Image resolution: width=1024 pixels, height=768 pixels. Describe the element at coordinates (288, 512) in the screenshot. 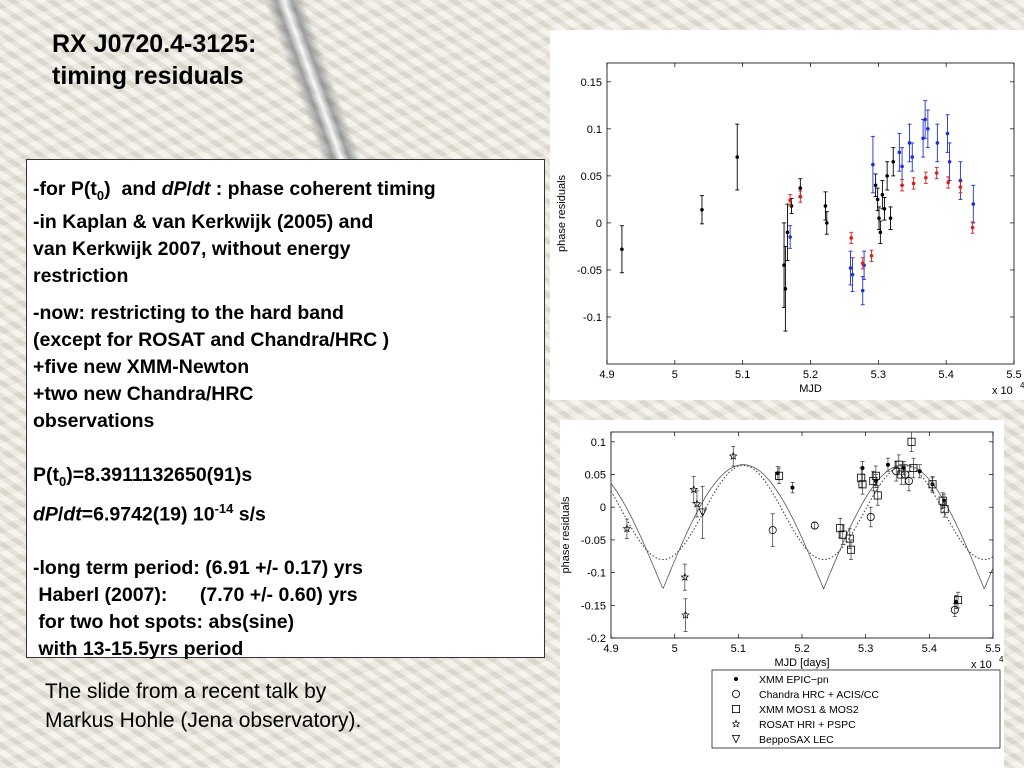

I see `pdot-line: dP/dt=6.9742(19) 10-14 s/s` at that location.